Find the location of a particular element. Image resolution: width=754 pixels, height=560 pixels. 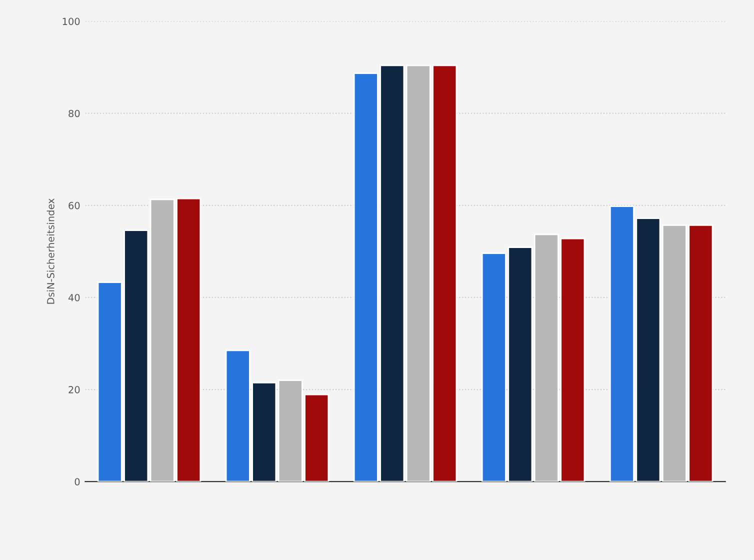

y-tick-label: 100 is located at coordinates (71, 22).